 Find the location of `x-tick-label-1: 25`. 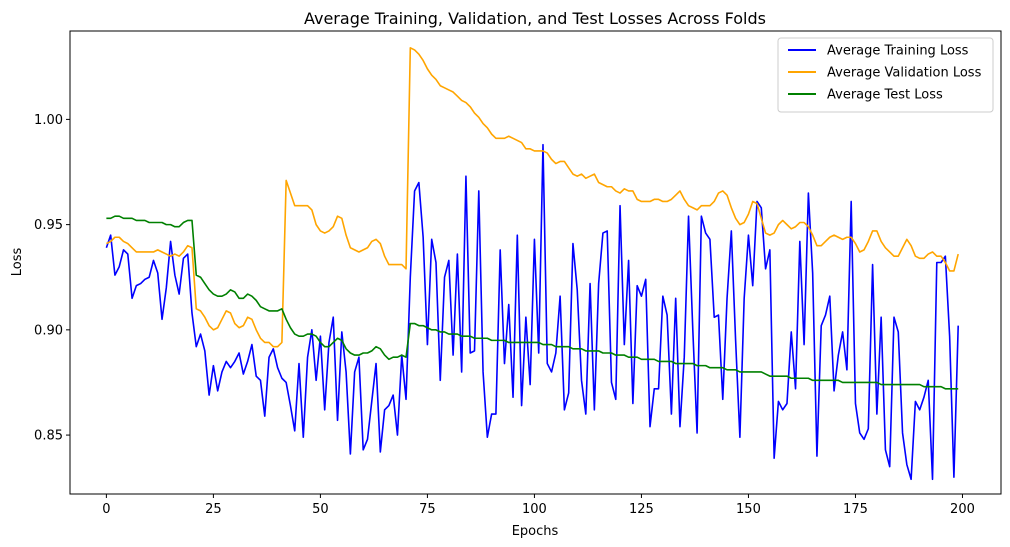

x-tick-label-1: 25 is located at coordinates (213, 509).